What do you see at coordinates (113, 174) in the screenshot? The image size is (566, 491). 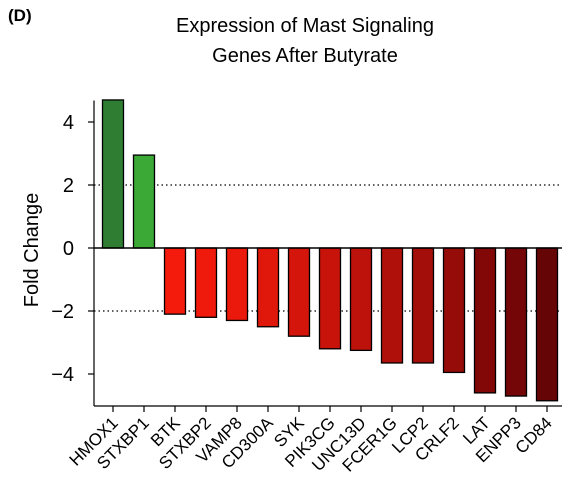 I see `bar-hmox1` at bounding box center [113, 174].